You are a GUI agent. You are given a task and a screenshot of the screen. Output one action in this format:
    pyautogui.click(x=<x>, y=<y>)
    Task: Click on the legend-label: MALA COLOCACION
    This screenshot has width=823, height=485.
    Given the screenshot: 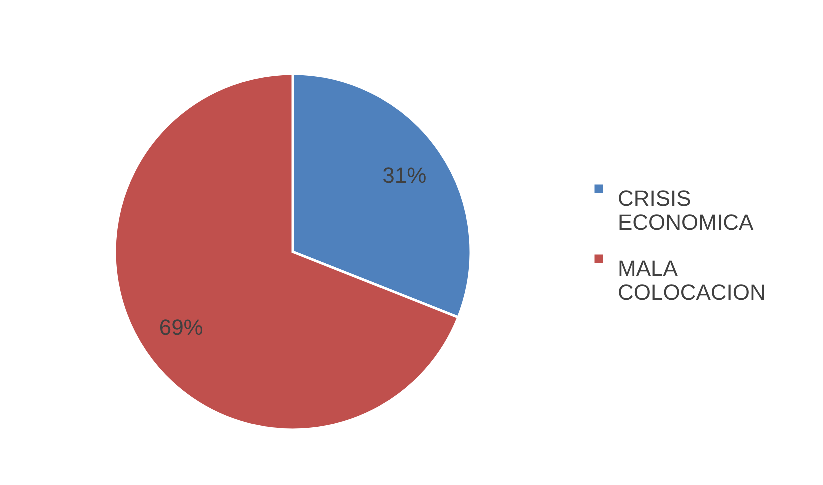 What is the action you would take?
    pyautogui.click(x=692, y=280)
    